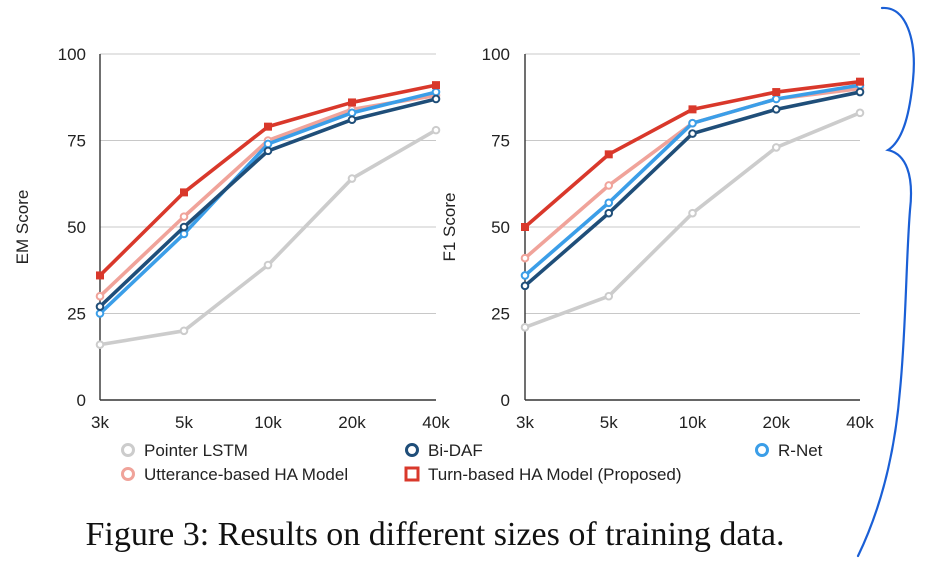 The image size is (944, 579). Describe the element at coordinates (412, 450) in the screenshot. I see `legend-marker-bi-daf` at that location.